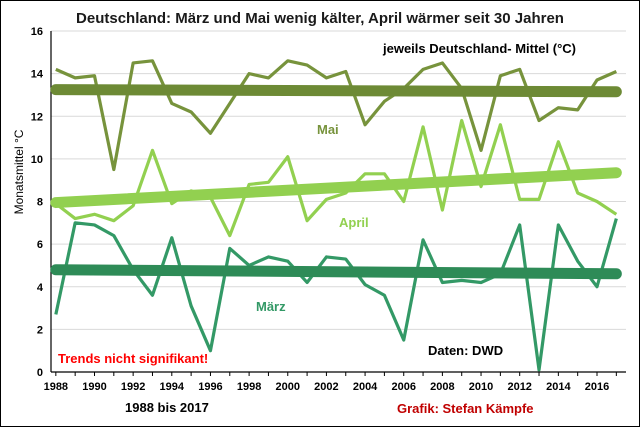 Image resolution: width=640 pixels, height=427 pixels. What do you see at coordinates (336, 91) in the screenshot?
I see `trend-line-mai` at bounding box center [336, 91].